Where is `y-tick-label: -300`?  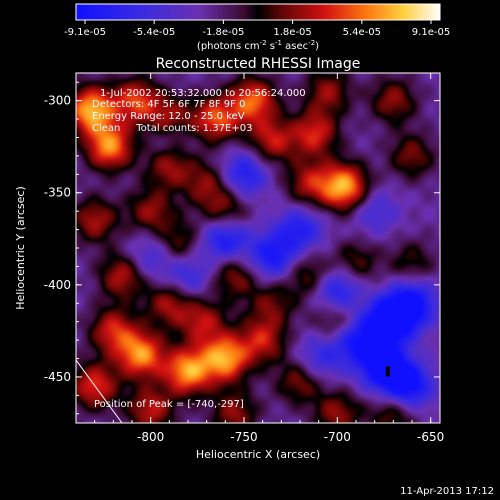 y-tick-label: -300 is located at coordinates (57, 101).